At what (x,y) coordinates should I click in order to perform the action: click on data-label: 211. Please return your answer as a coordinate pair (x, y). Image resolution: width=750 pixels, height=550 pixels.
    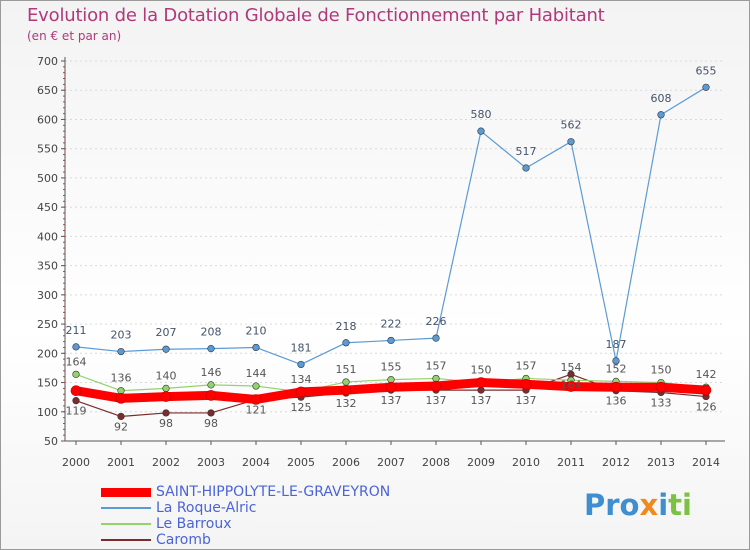
    Looking at the image, I should click on (76, 330).